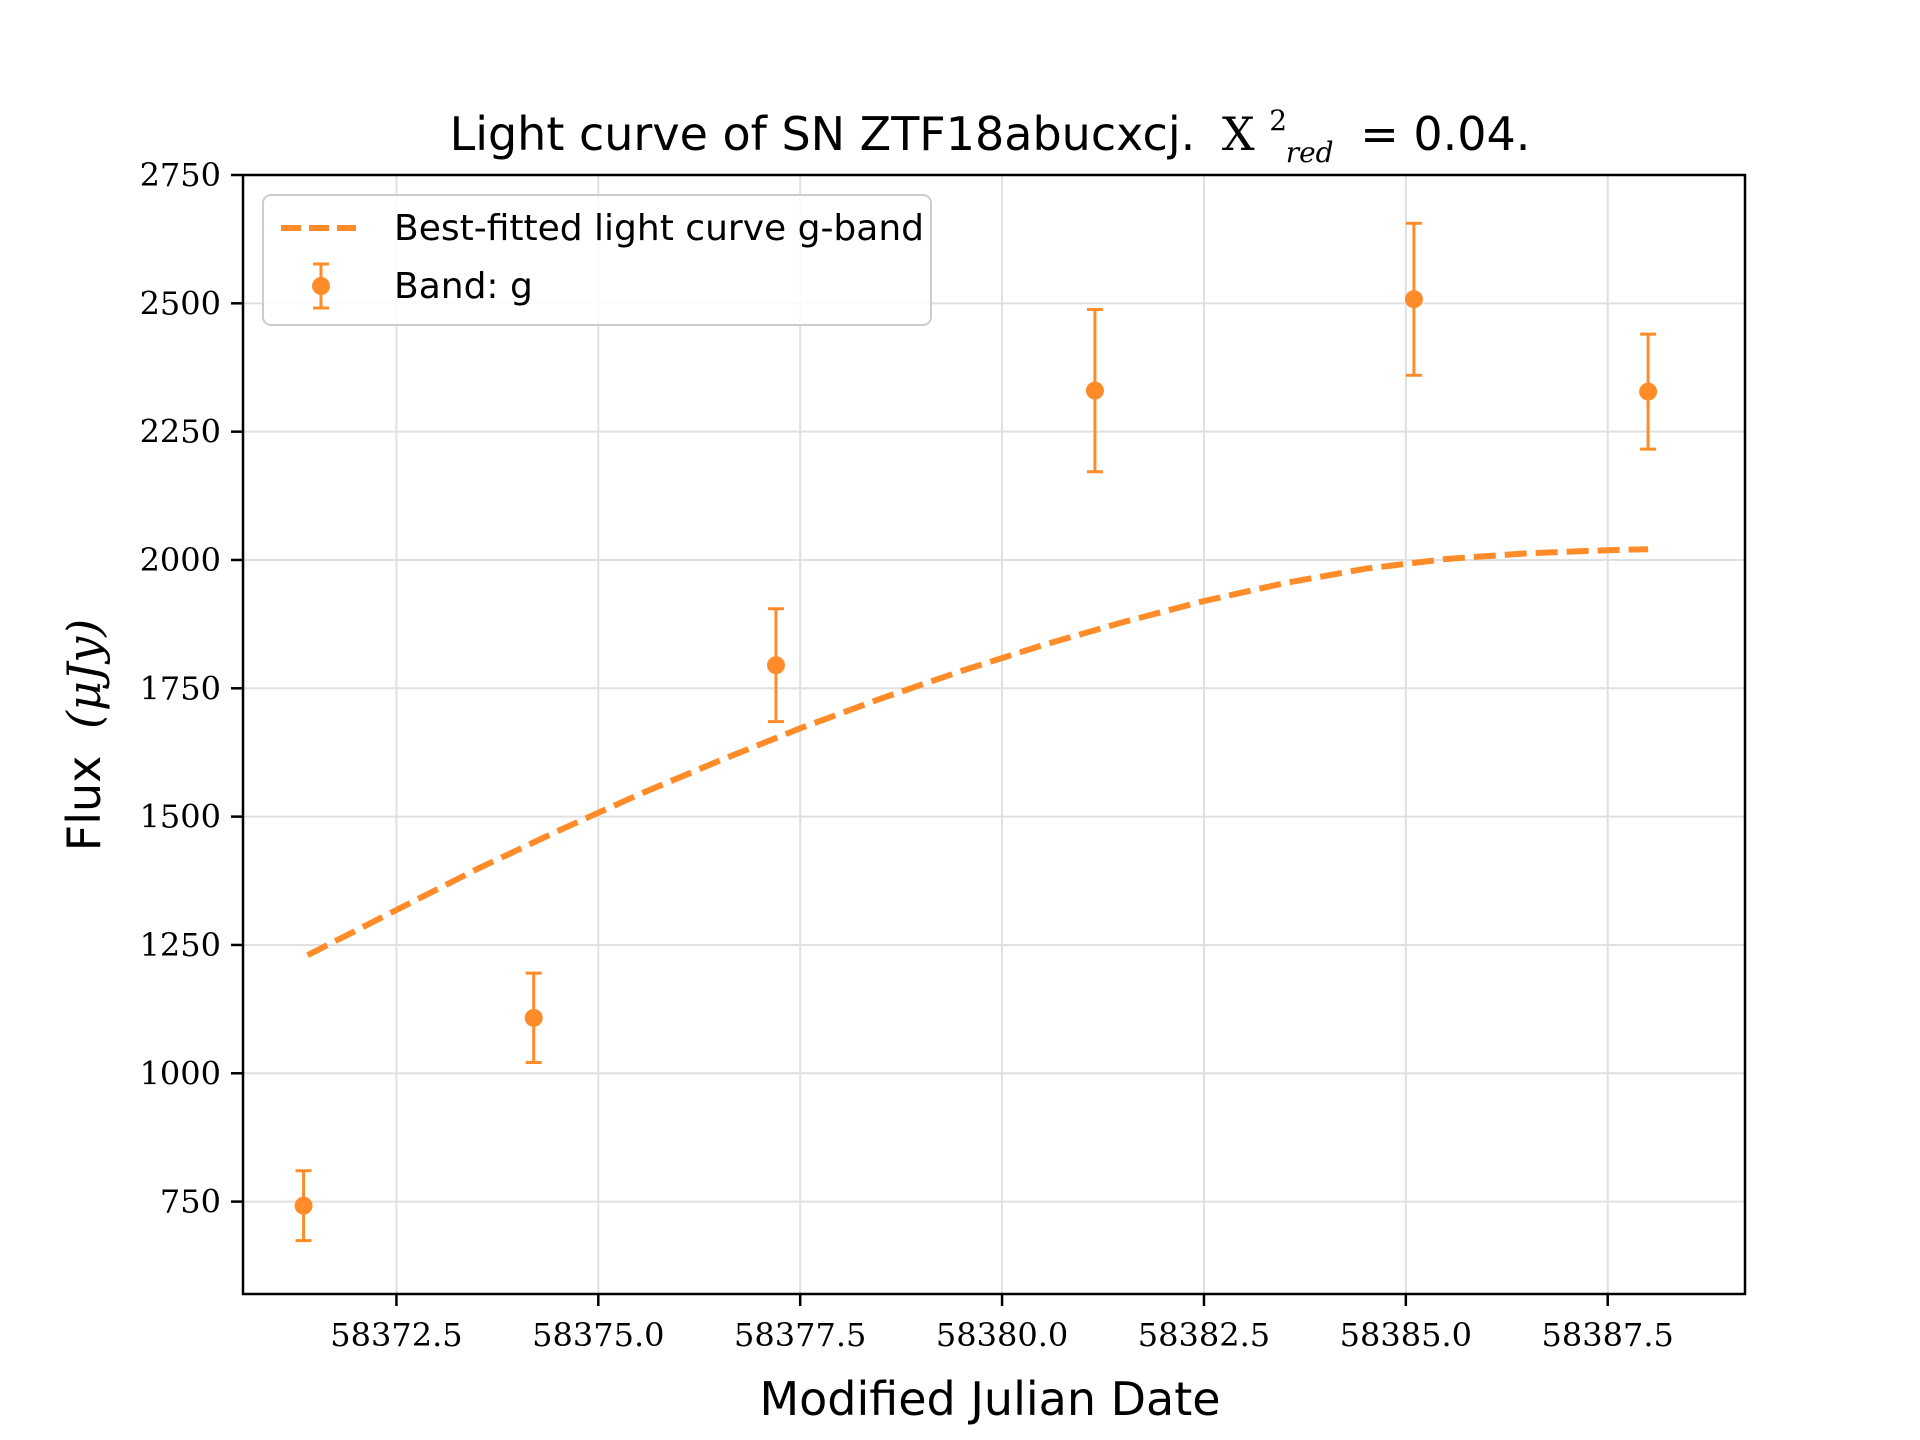  I want to click on y-axis-ticks: 750 1000 1250 1500 1750 2000 2250 2500 2750, so click(191, 688).